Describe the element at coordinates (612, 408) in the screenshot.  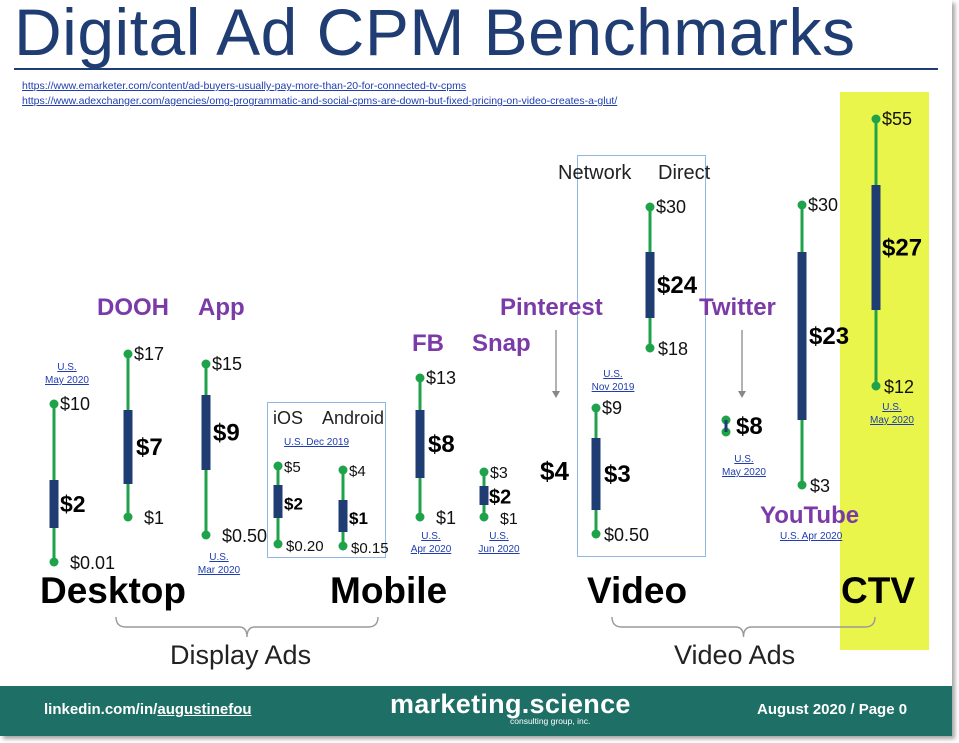
I see `high-label: $9` at that location.